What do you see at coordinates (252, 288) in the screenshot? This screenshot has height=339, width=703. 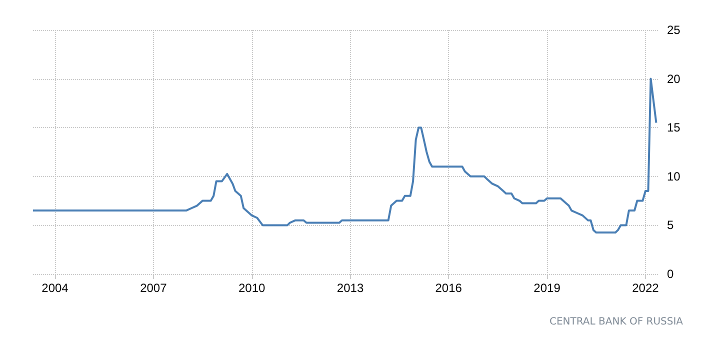 I see `x-tick-label: 2010` at bounding box center [252, 288].